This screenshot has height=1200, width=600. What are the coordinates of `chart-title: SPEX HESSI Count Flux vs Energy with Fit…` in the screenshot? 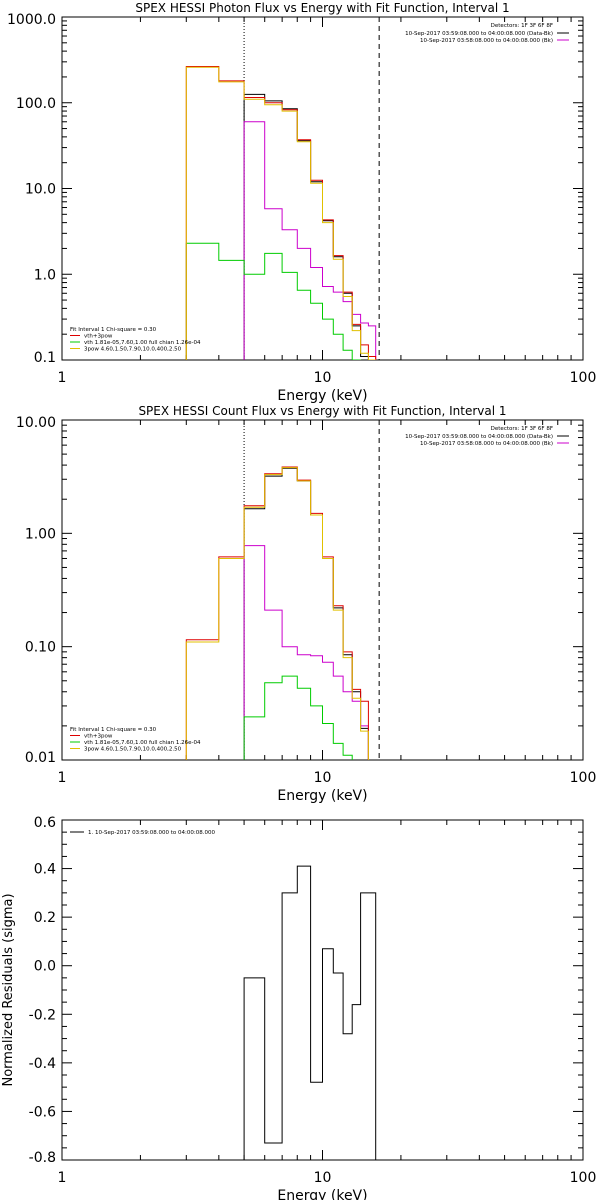 It's located at (322, 411).